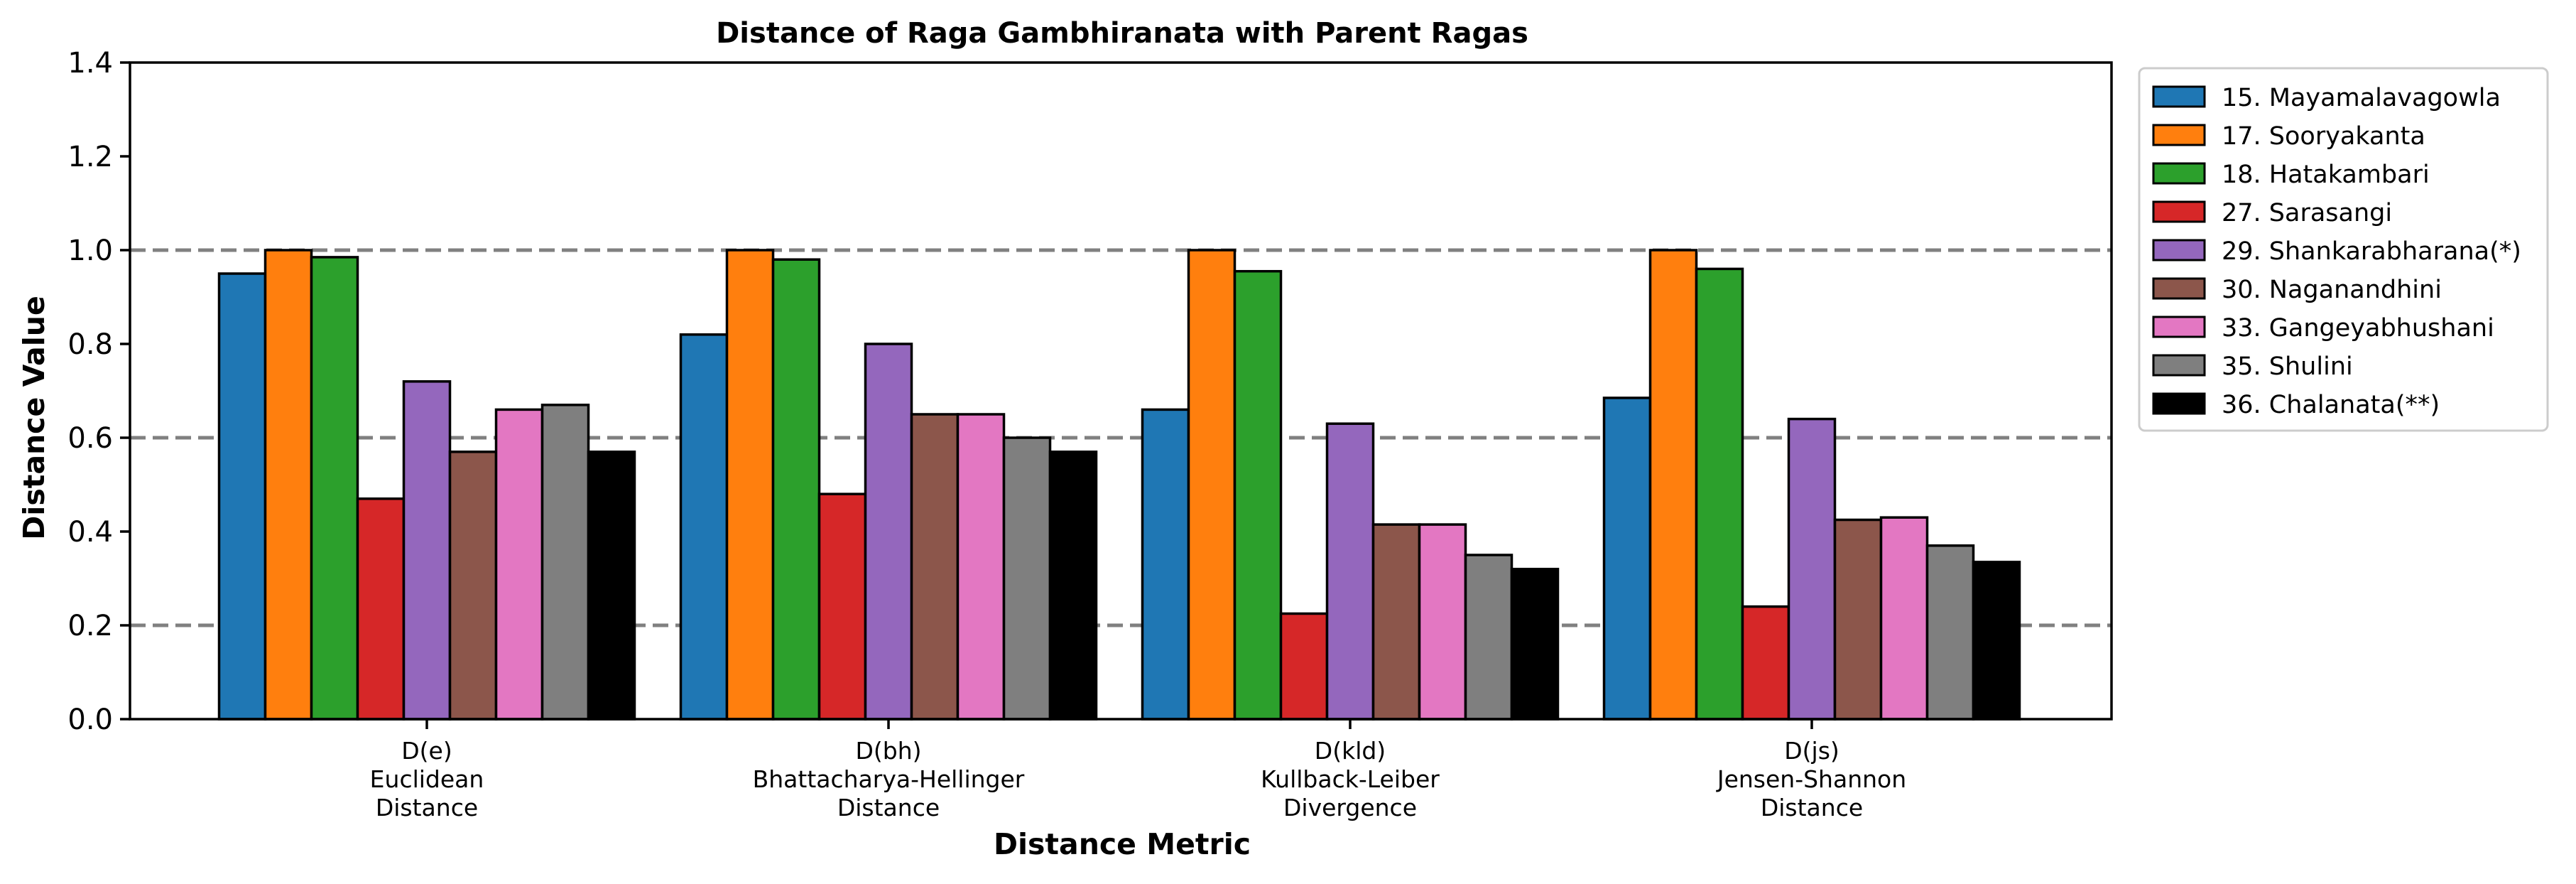 The image size is (2576, 884). What do you see at coordinates (90, 720) in the screenshot?
I see `y-tick-label: 0.0` at bounding box center [90, 720].